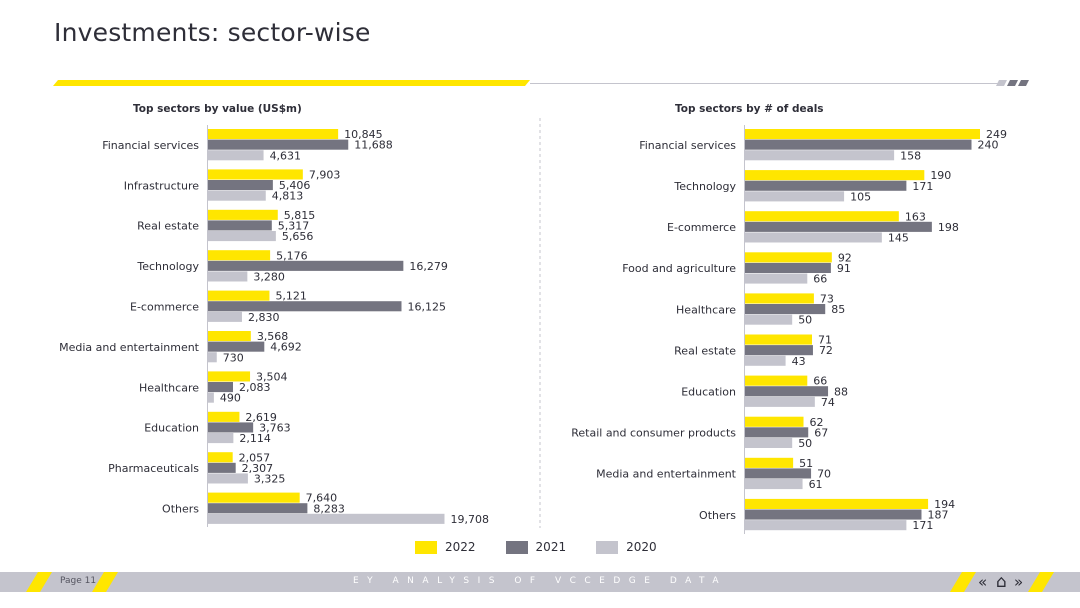 This screenshot has height=608, width=1080. I want to click on data-label-2021: 16,125, so click(427, 306).